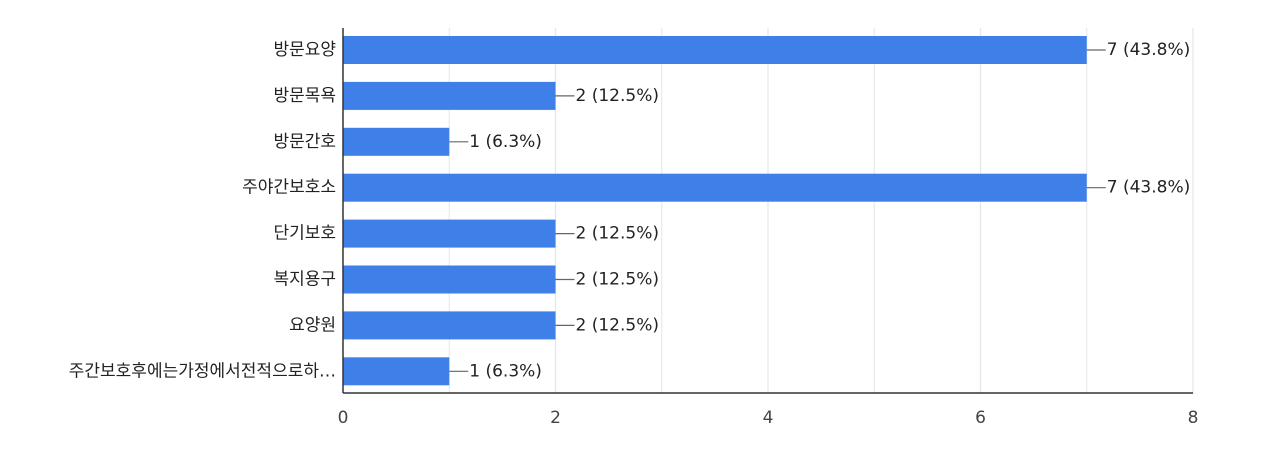 The height and width of the screenshot is (459, 1280). I want to click on x-tick-labels: 0 2 4 6 8, so click(768, 418).